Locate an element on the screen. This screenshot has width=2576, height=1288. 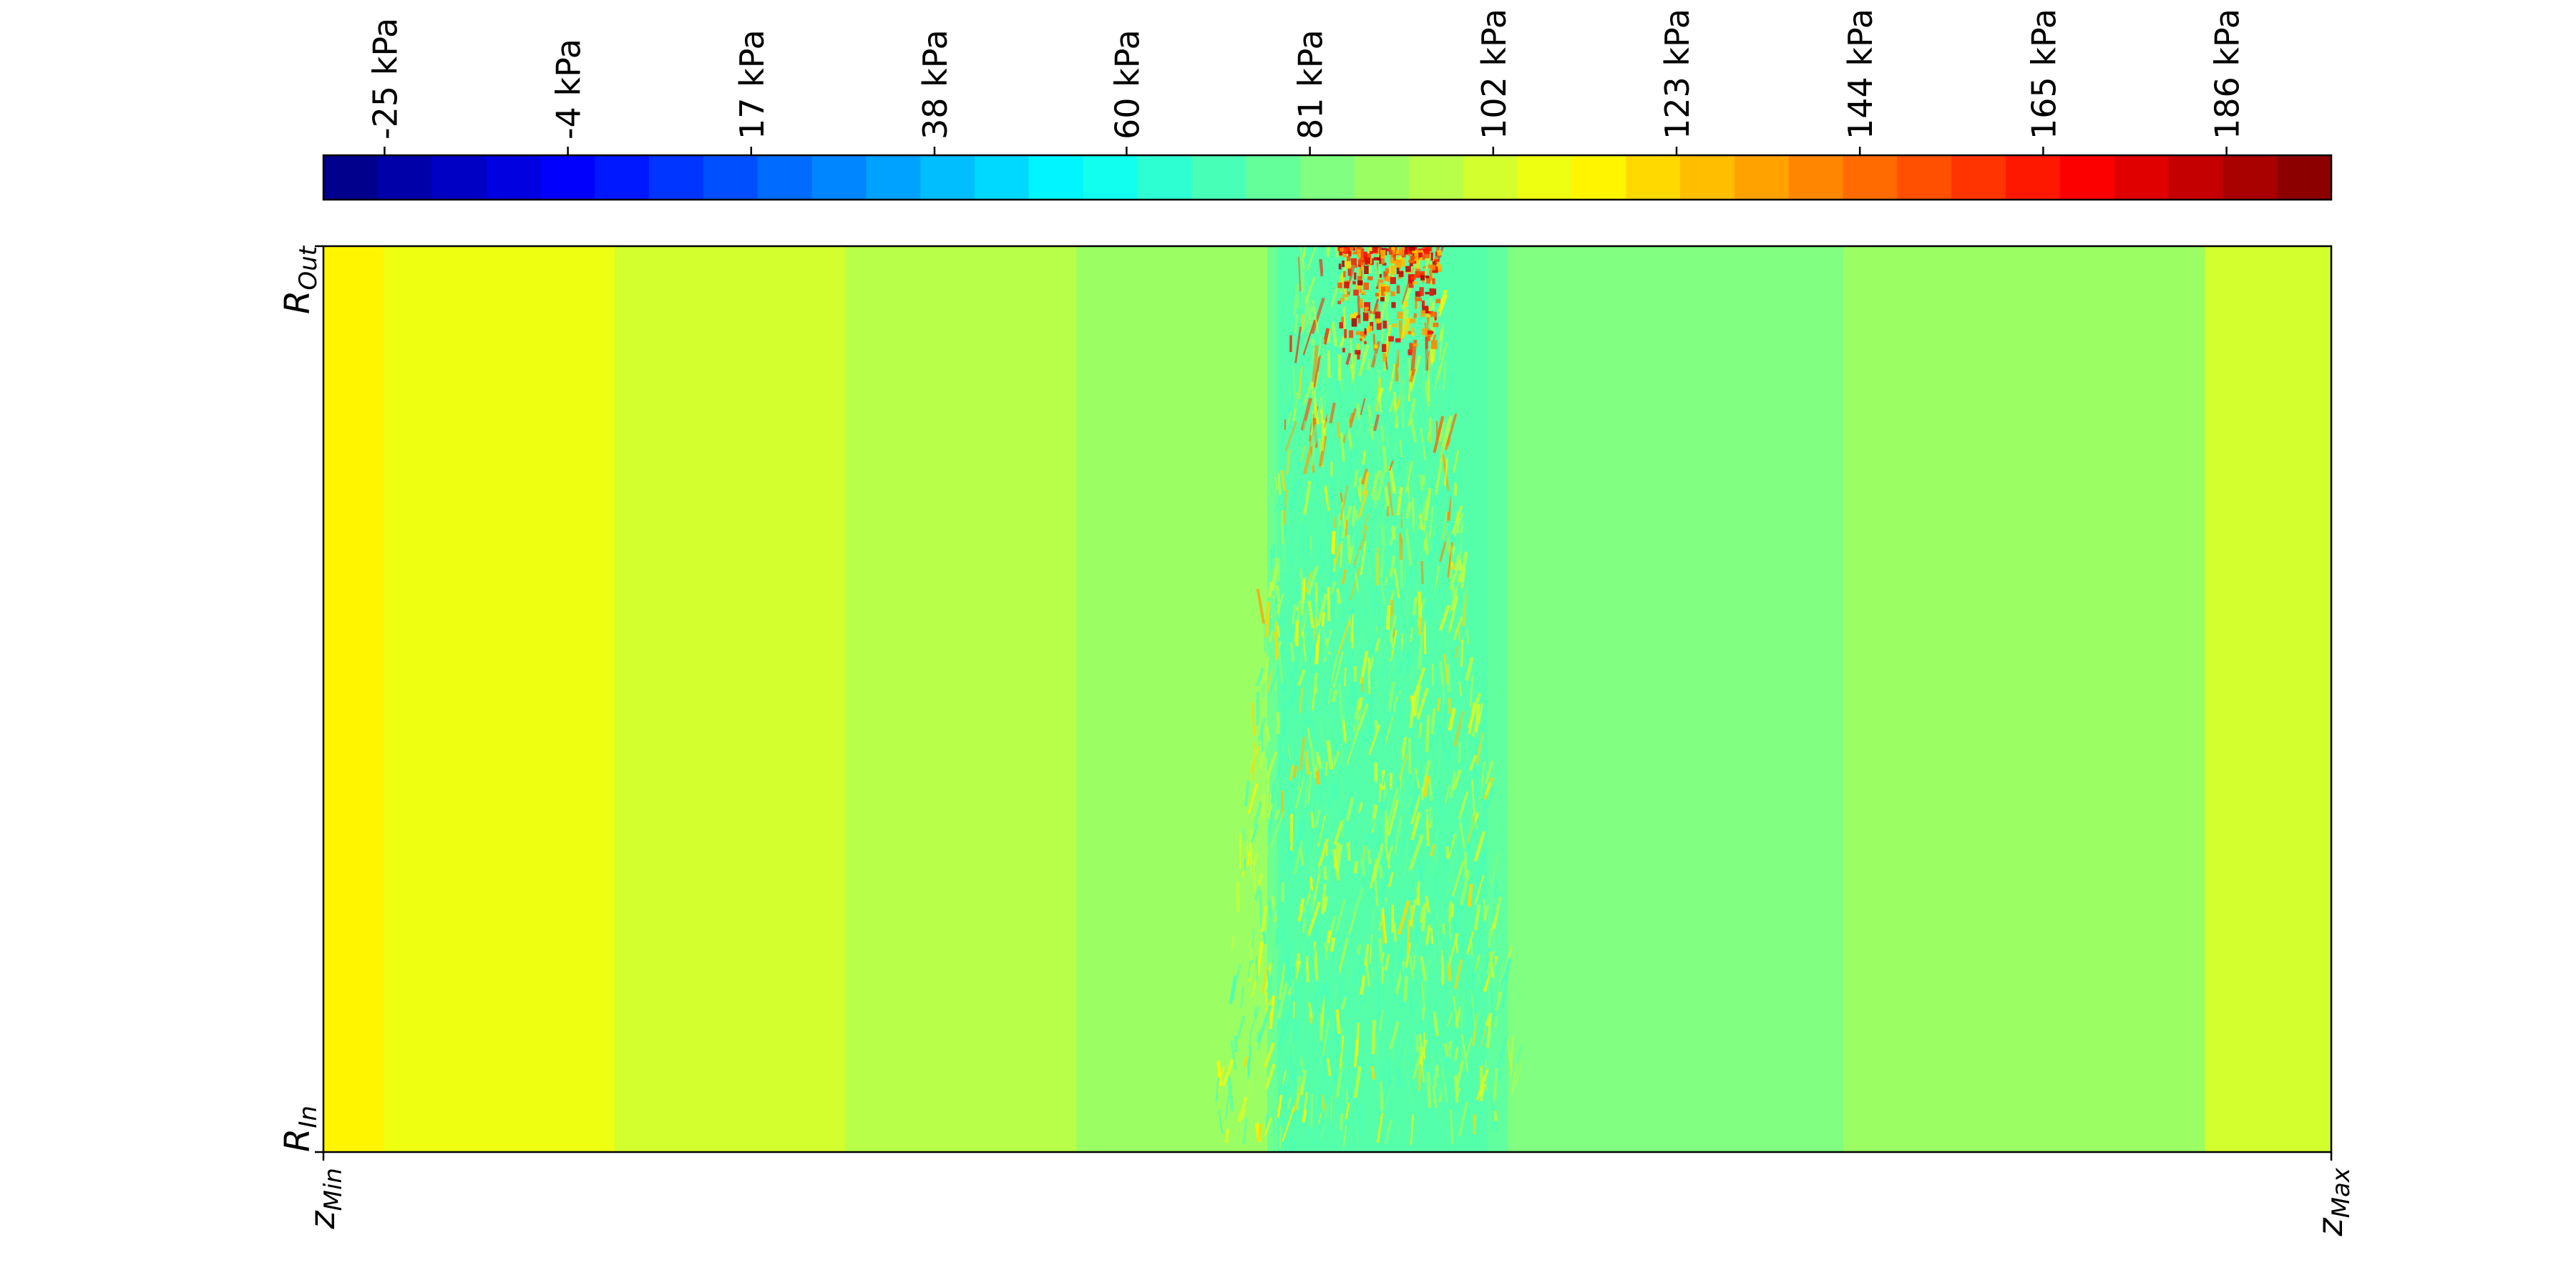
field-disturbance is located at coordinates (1370, 699).